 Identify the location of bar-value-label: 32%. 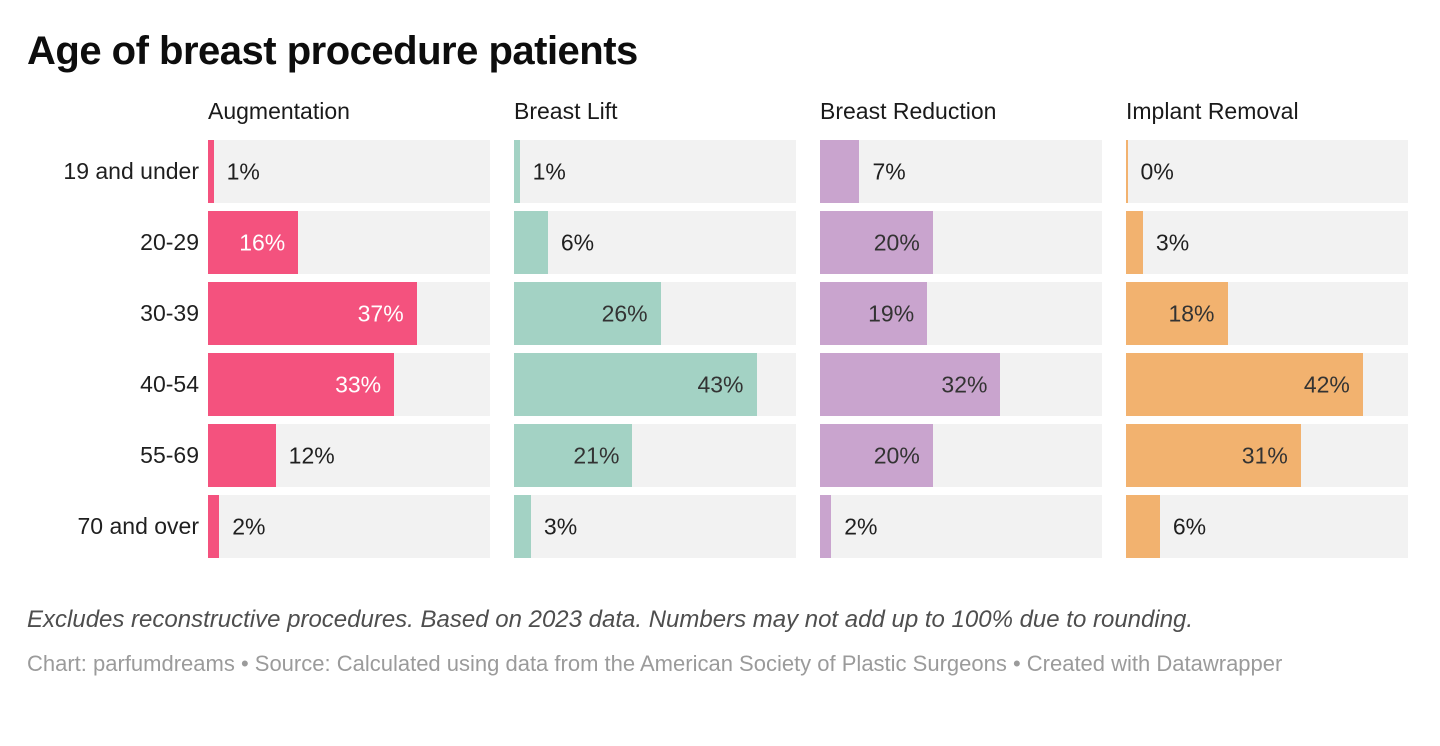
(964, 384).